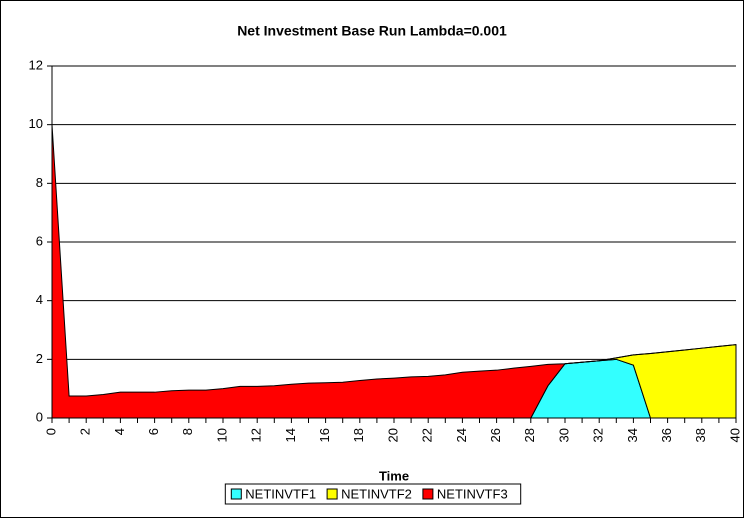 This screenshot has height=519, width=745. What do you see at coordinates (324, 435) in the screenshot?
I see `x-tick-label: 16` at bounding box center [324, 435].